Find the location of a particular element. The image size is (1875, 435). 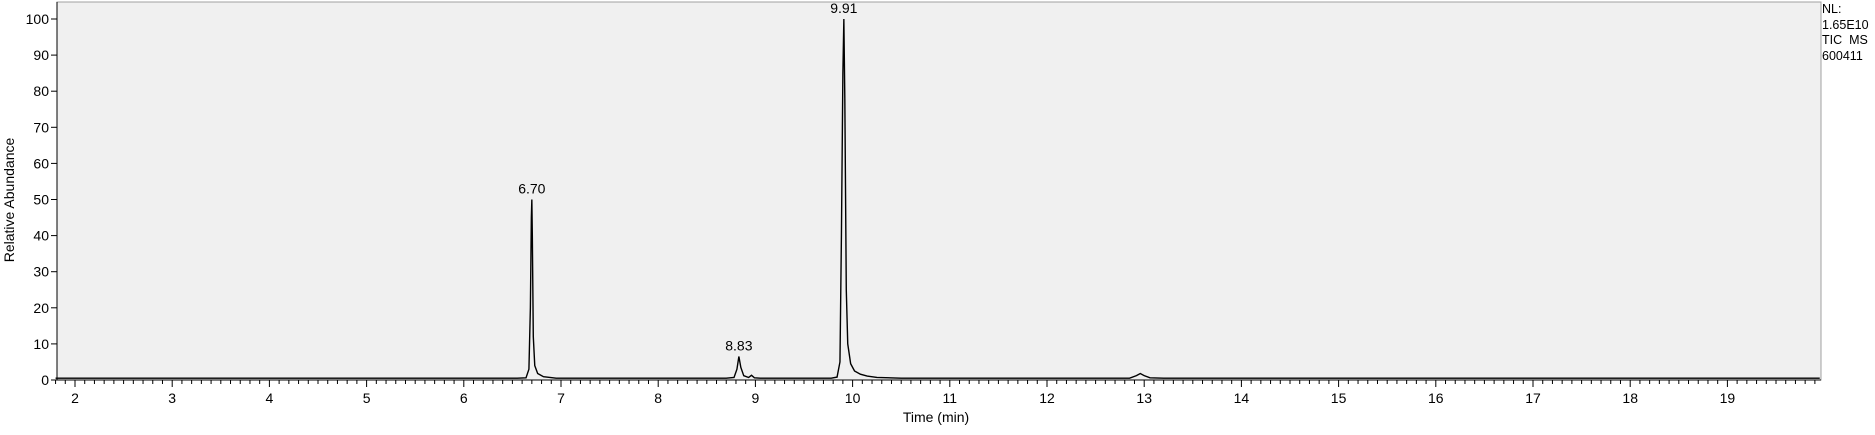

y-axis-ticks: 0 10 20 30 40 50 60 70 80 90 100 is located at coordinates (42, 195).